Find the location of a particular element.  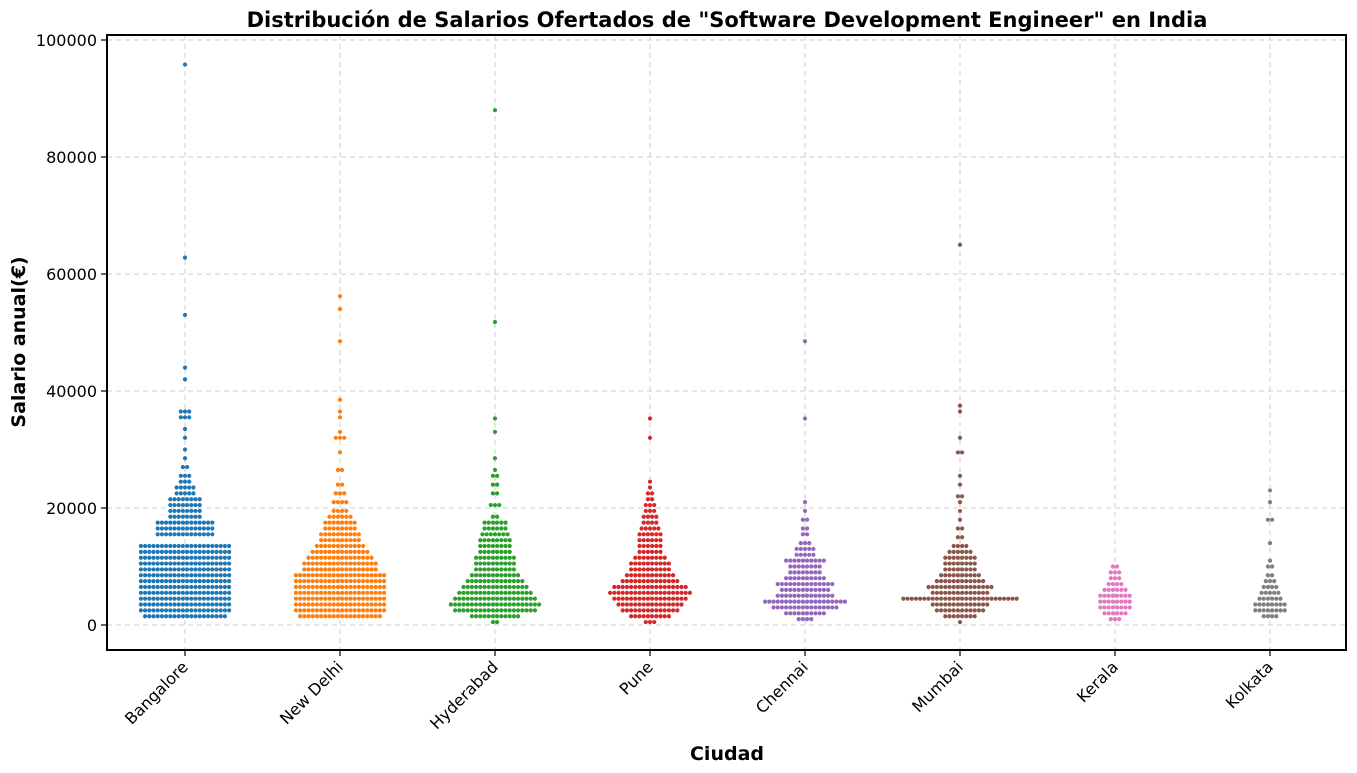

series-mumbai is located at coordinates (960, 433).